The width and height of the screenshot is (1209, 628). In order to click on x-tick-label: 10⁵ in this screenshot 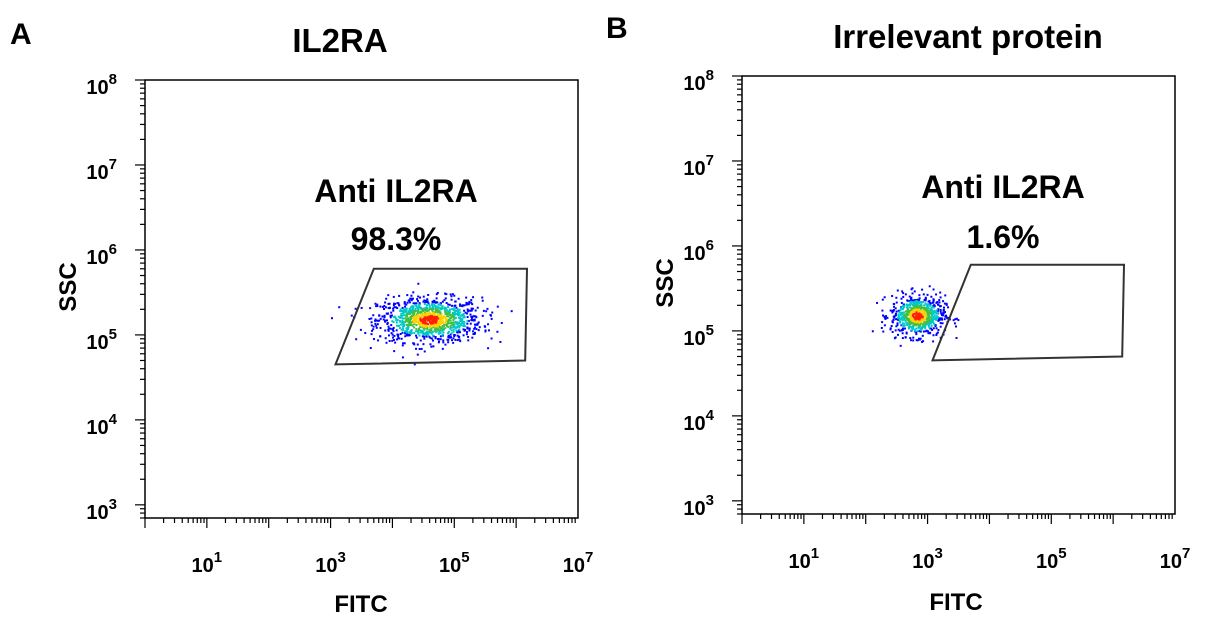, I will do `click(454, 563)`.